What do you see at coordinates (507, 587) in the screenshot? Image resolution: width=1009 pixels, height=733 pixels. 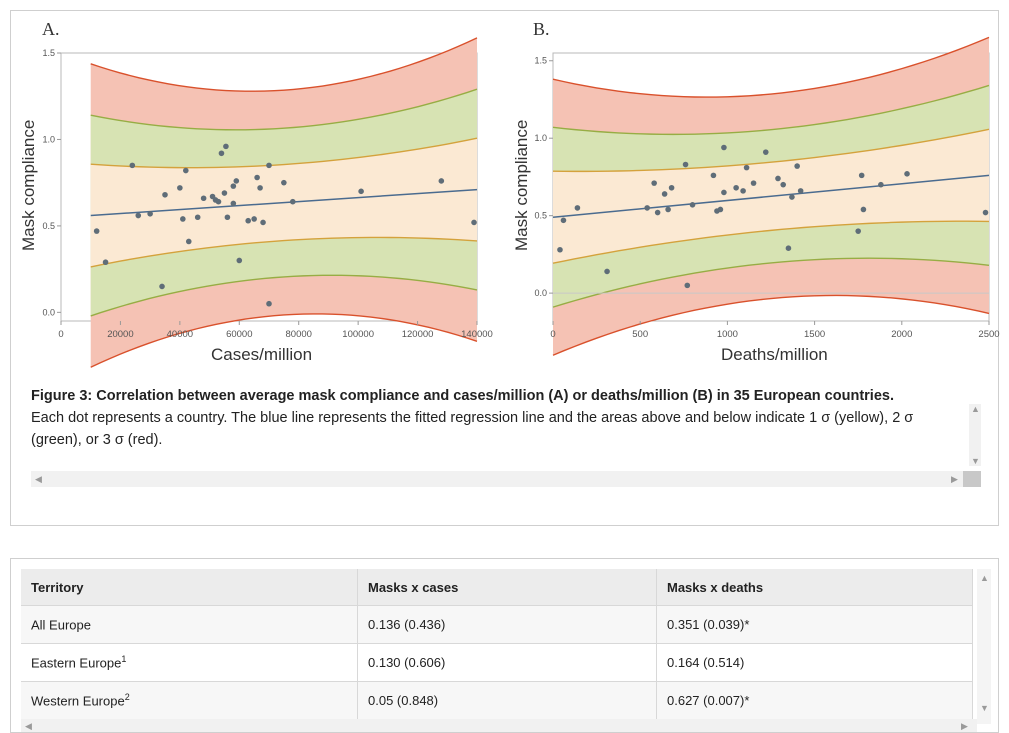 I see `header-masks-cases: Masks x cases` at bounding box center [507, 587].